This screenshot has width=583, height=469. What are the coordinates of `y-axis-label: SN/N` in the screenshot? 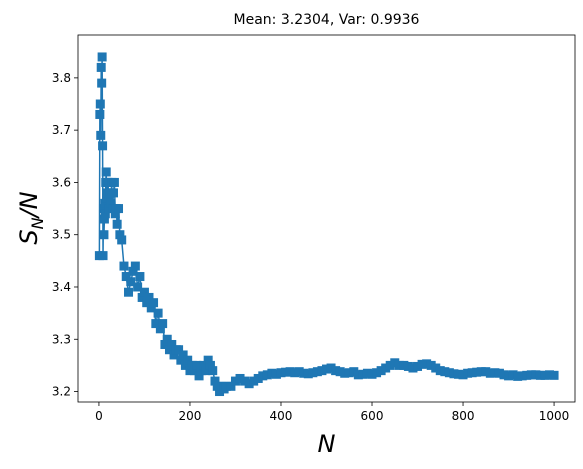 It's located at (31, 217).